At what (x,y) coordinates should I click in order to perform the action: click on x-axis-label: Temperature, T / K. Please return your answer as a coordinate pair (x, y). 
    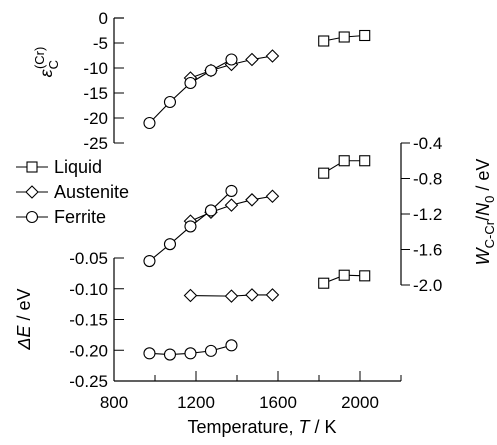
    Looking at the image, I should click on (261, 427).